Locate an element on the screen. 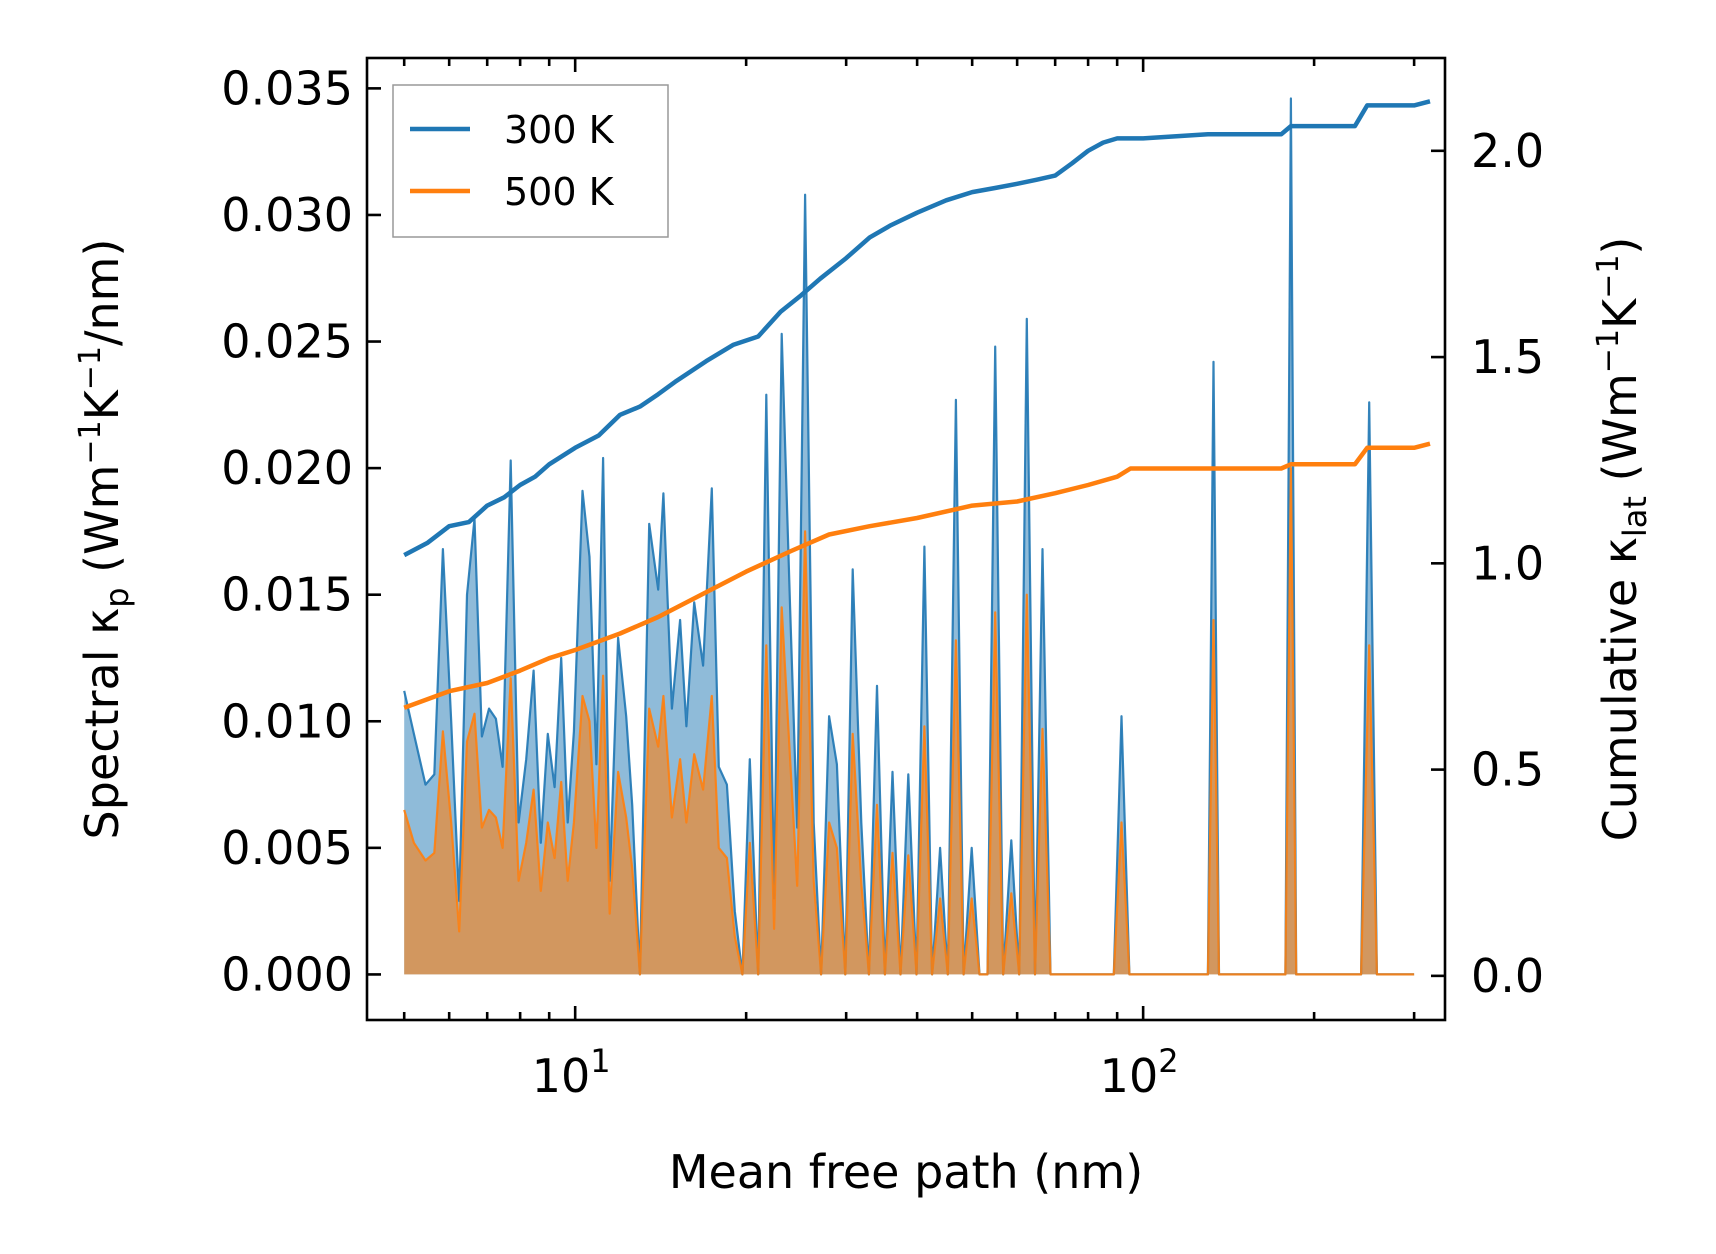 The height and width of the screenshot is (1254, 1716). y-left-tick-label: 0.010 is located at coordinates (287, 721).